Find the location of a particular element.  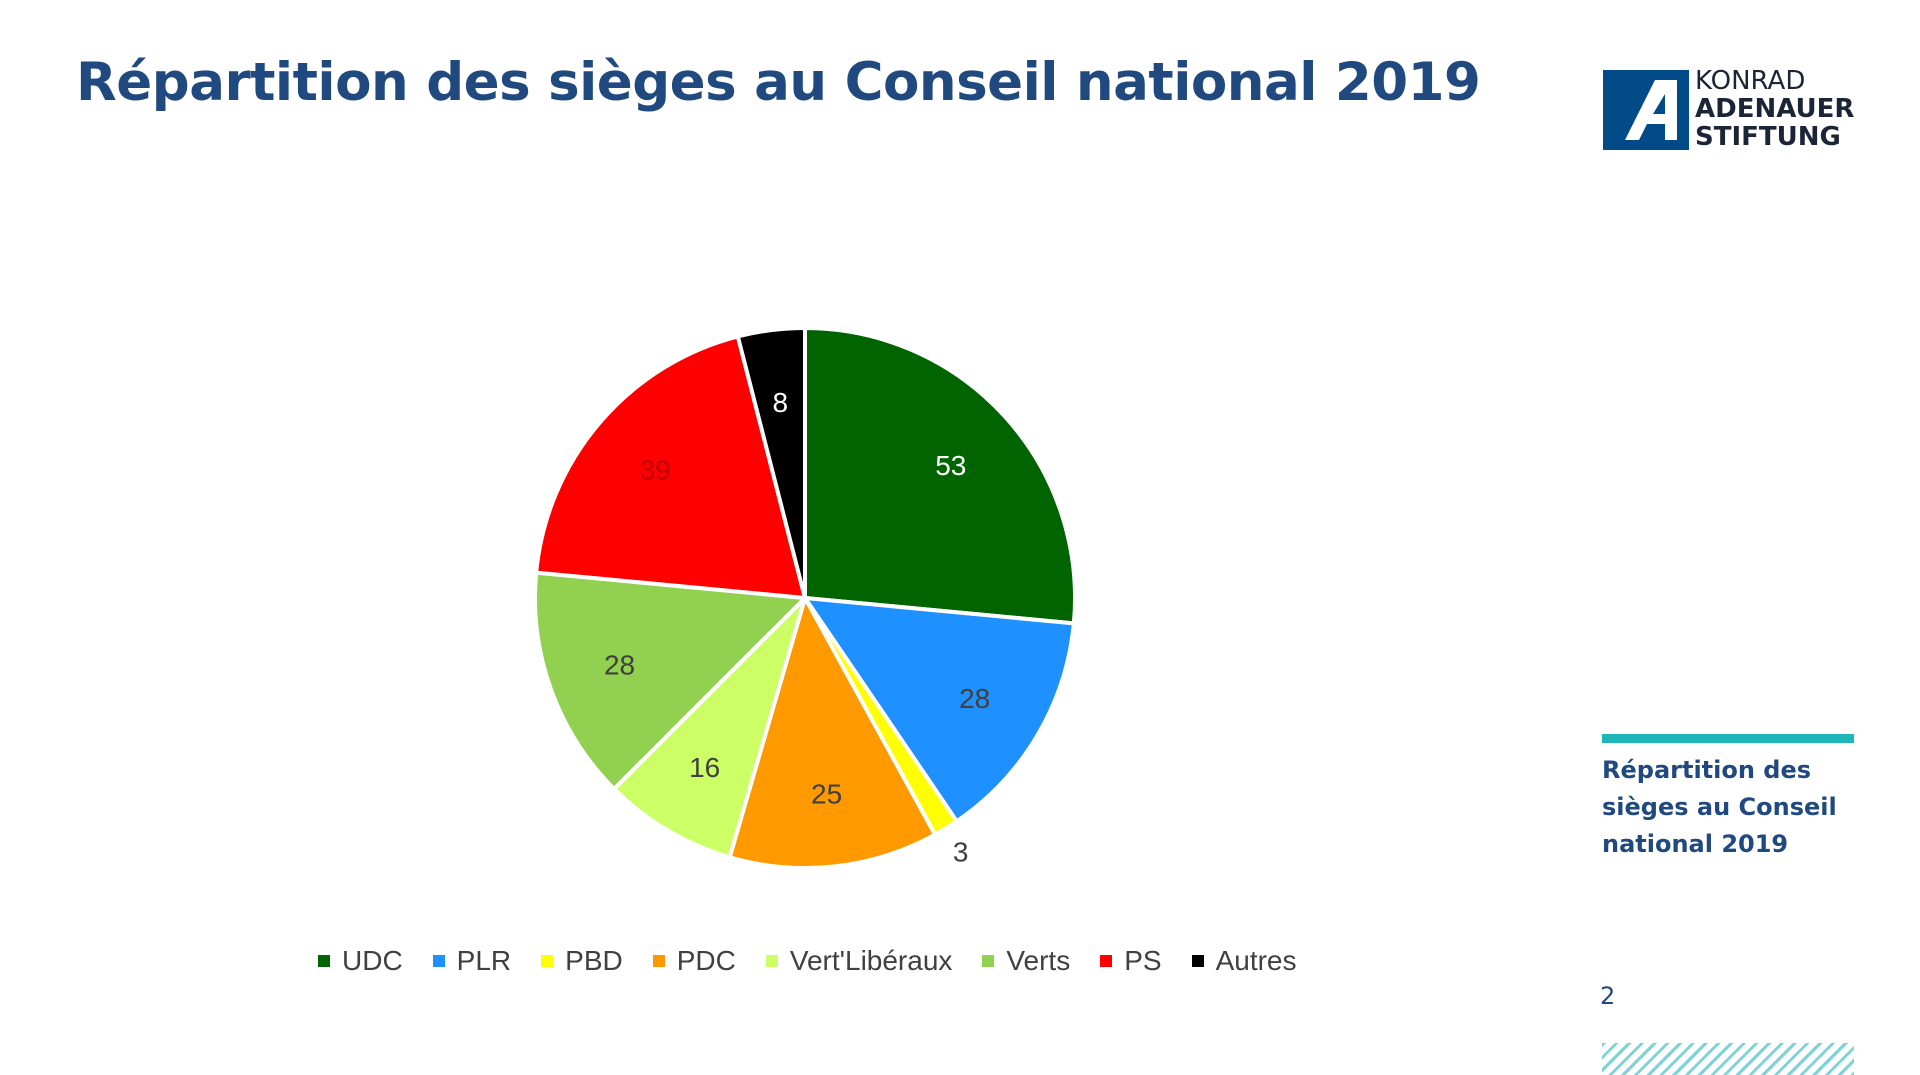

logo-text-adenauer: ADENAUER is located at coordinates (1775, 109).